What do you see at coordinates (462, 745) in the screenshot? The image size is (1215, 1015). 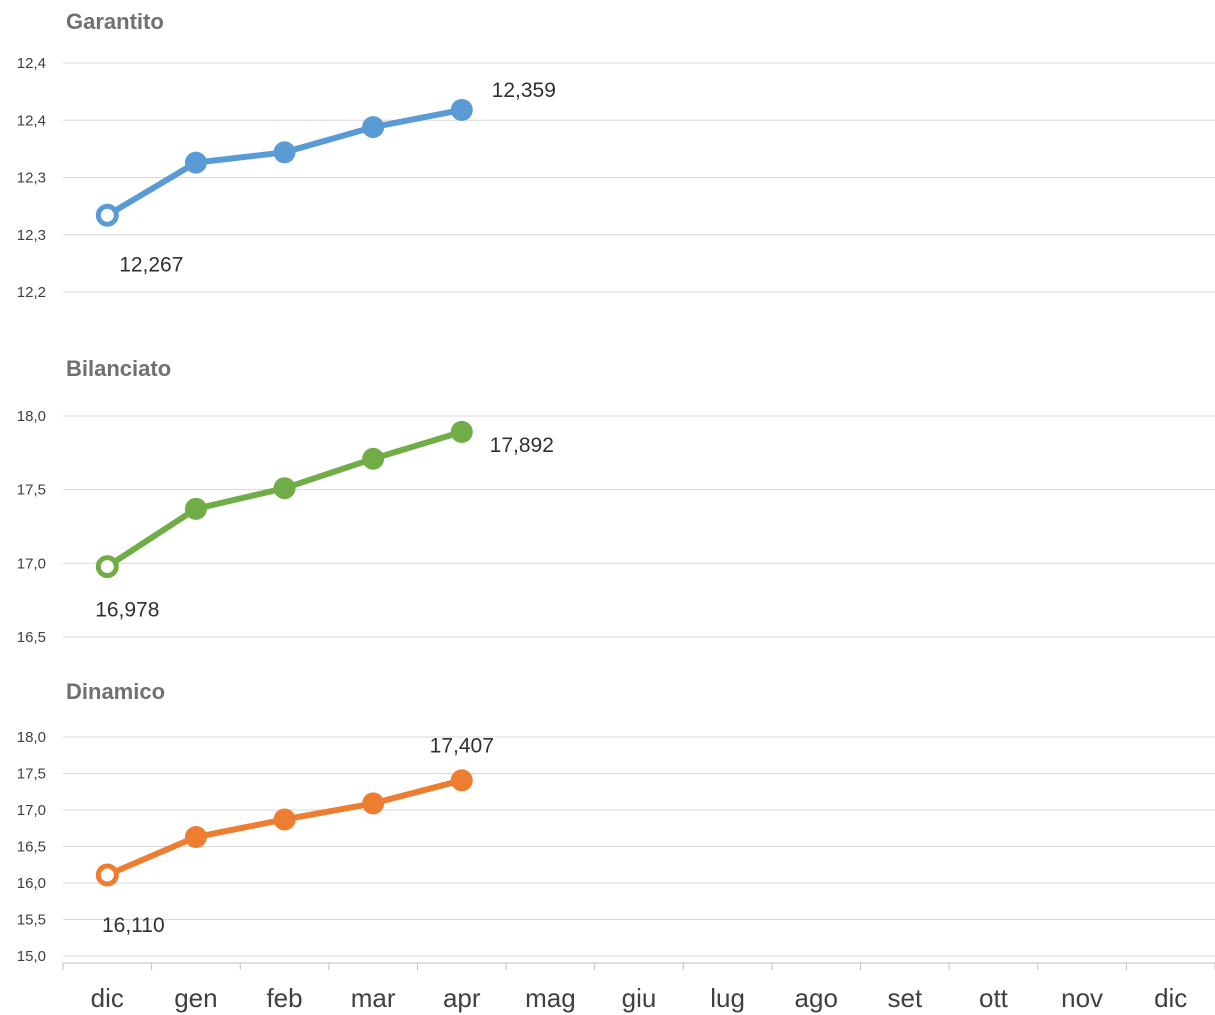 I see `data-label: 17,407` at bounding box center [462, 745].